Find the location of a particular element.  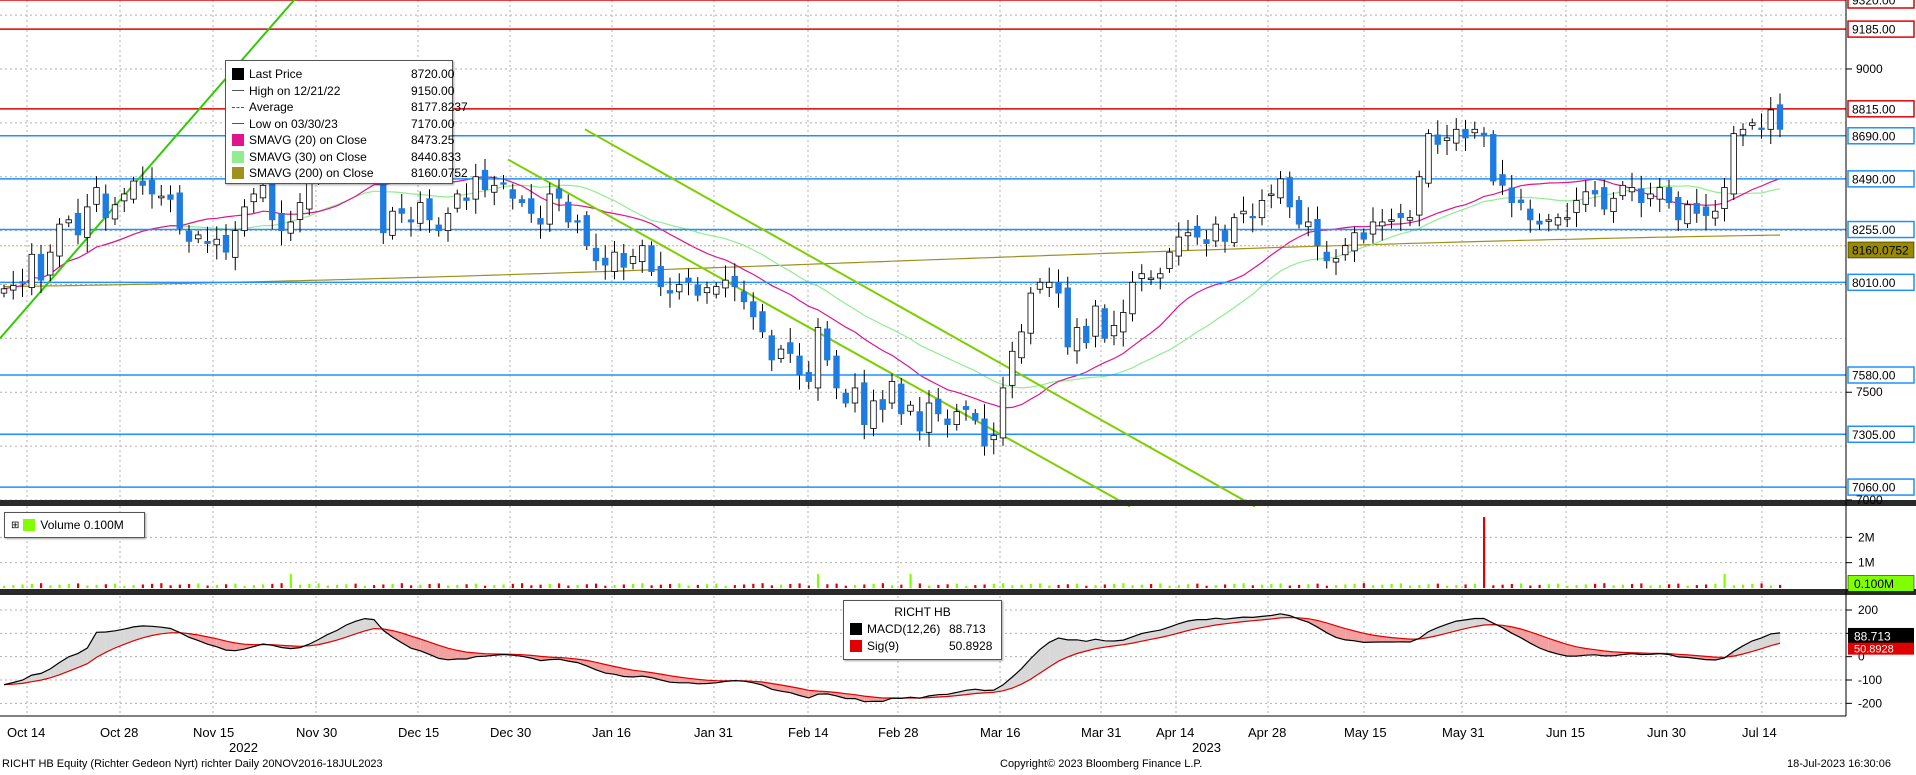

y-tick-label: 7000 is located at coordinates (1869, 500).